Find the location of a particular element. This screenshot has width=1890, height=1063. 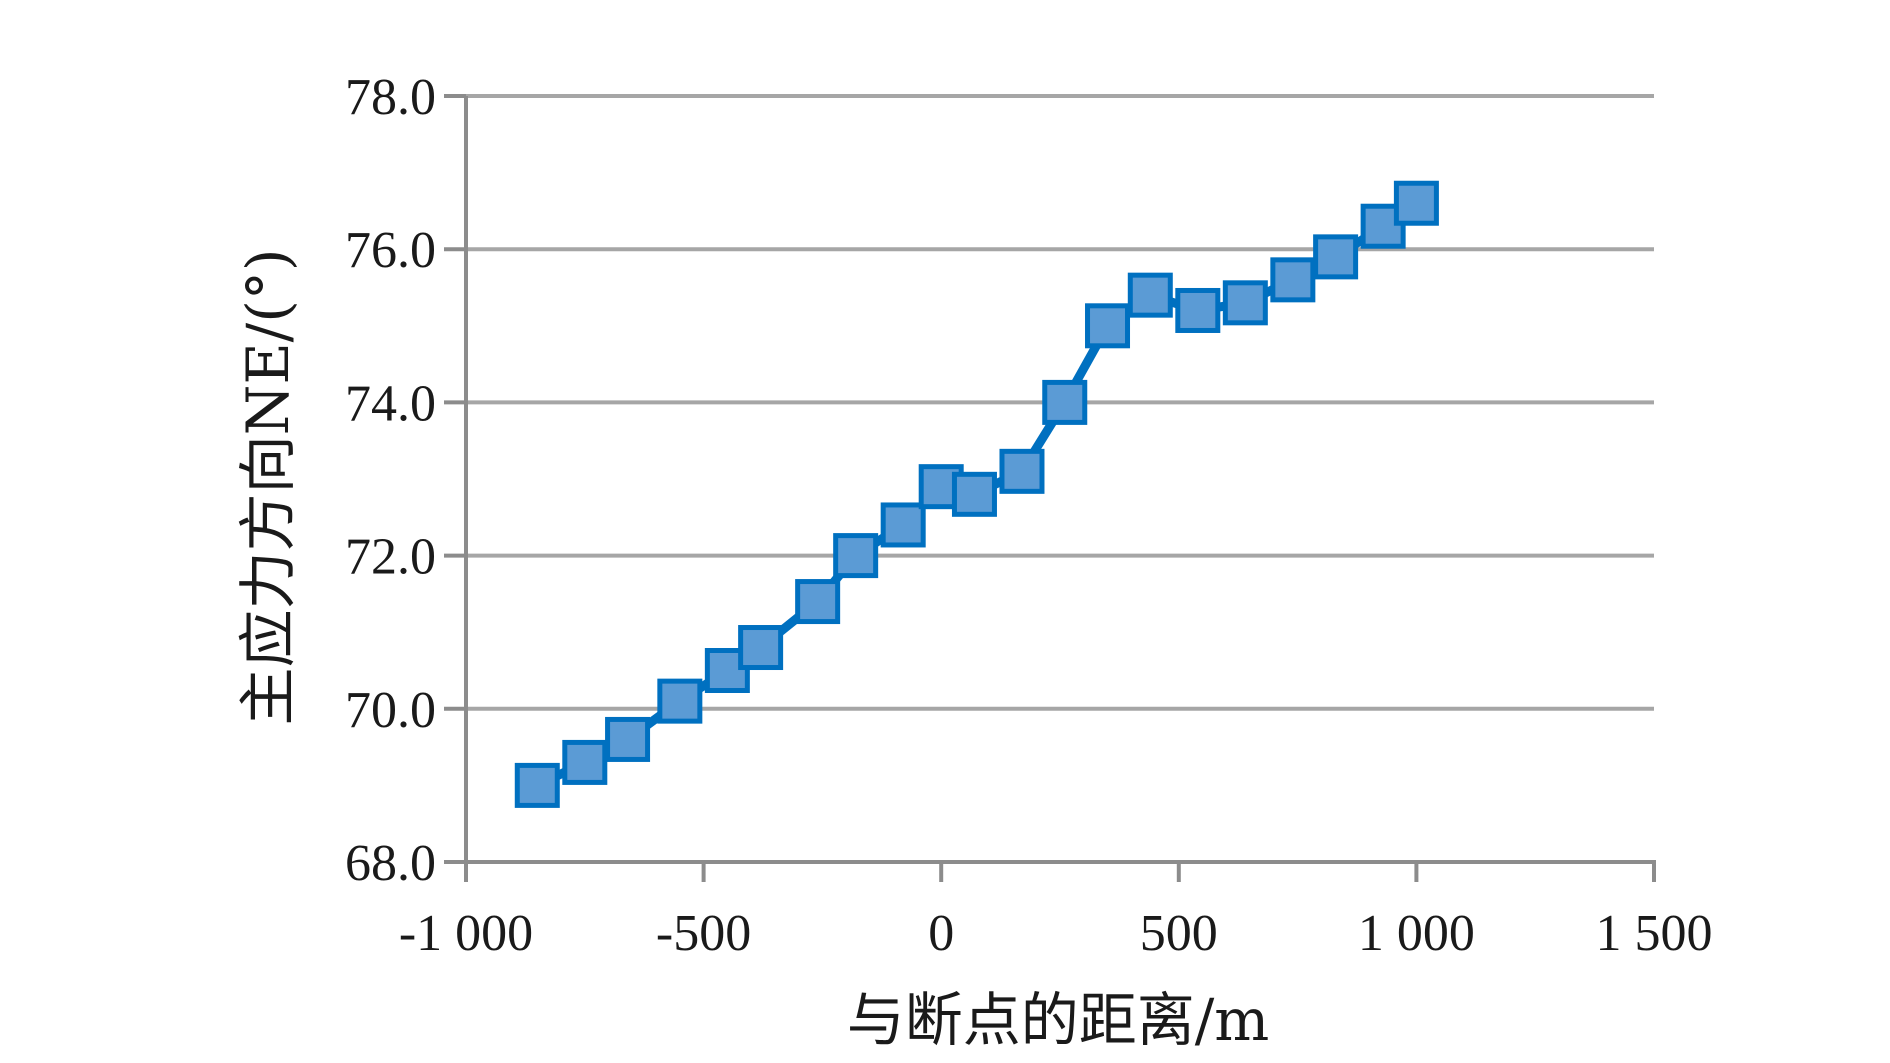

y-tick-label: 72.0 is located at coordinates (390, 557).